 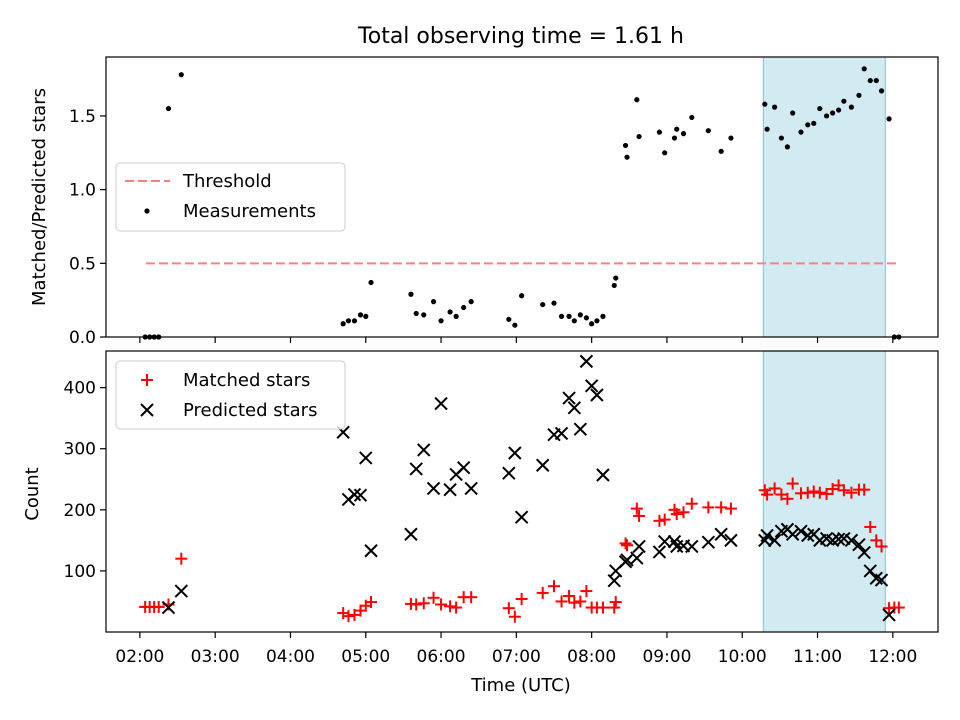 I want to click on legend-matched-marker, so click(x=147, y=380).